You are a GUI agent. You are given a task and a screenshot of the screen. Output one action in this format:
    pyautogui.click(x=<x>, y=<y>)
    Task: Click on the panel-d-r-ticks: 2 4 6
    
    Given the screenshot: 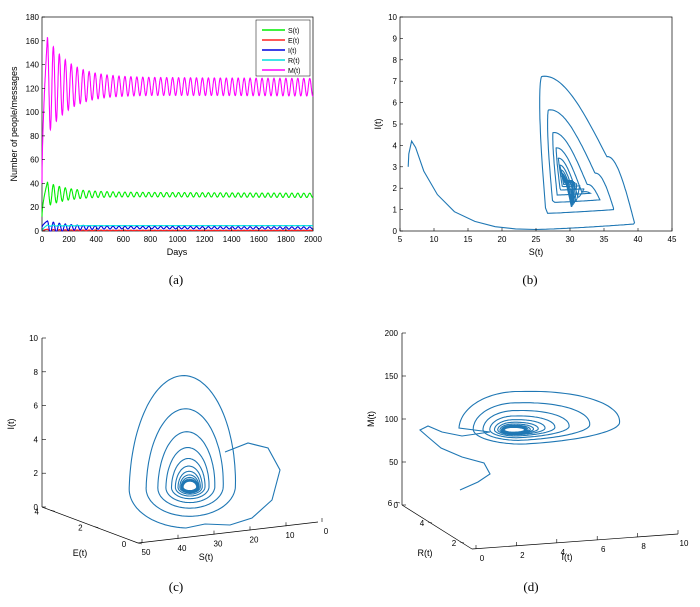 What is the action you would take?
    pyautogui.click(x=426, y=523)
    